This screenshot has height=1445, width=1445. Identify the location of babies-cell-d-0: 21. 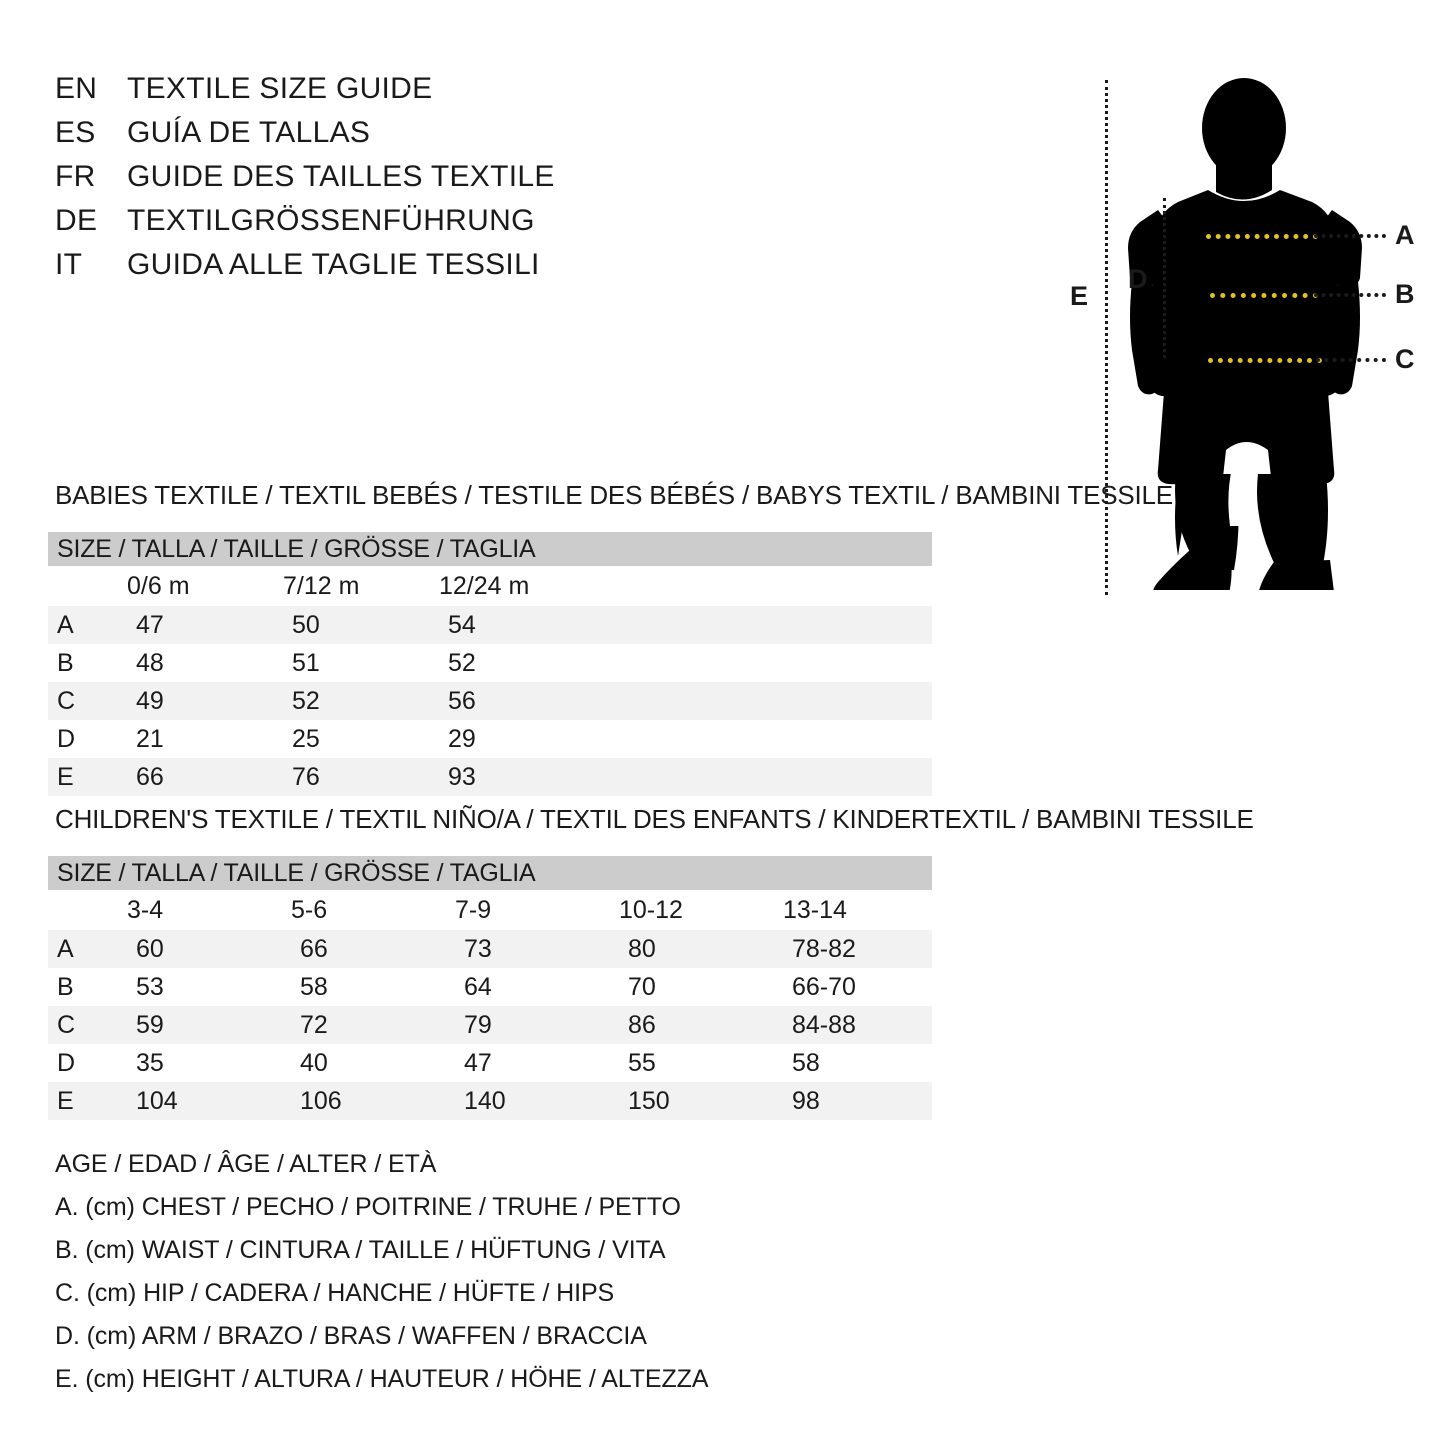
(150, 738).